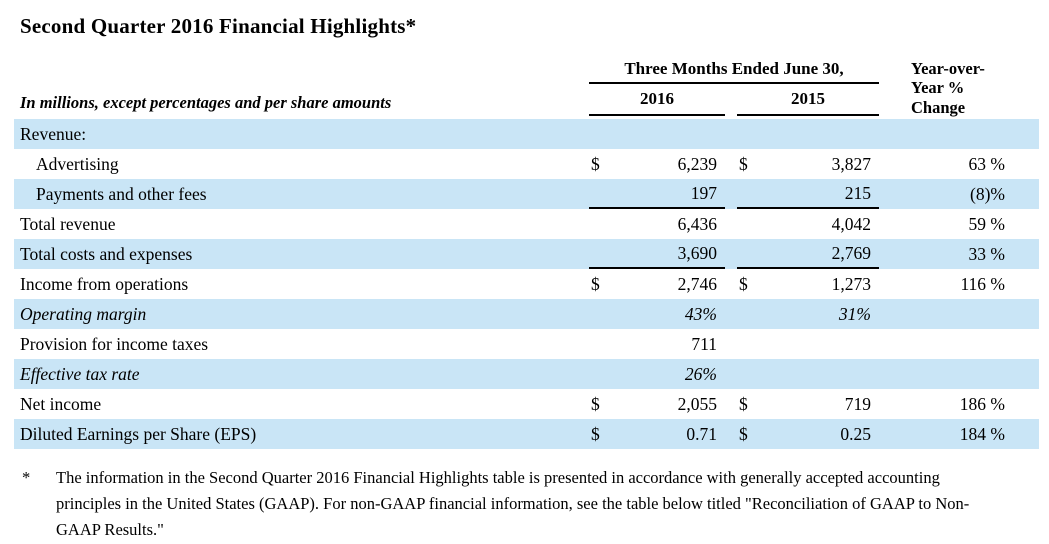  Describe the element at coordinates (657, 254) in the screenshot. I see `value-2016: 3,690` at that location.